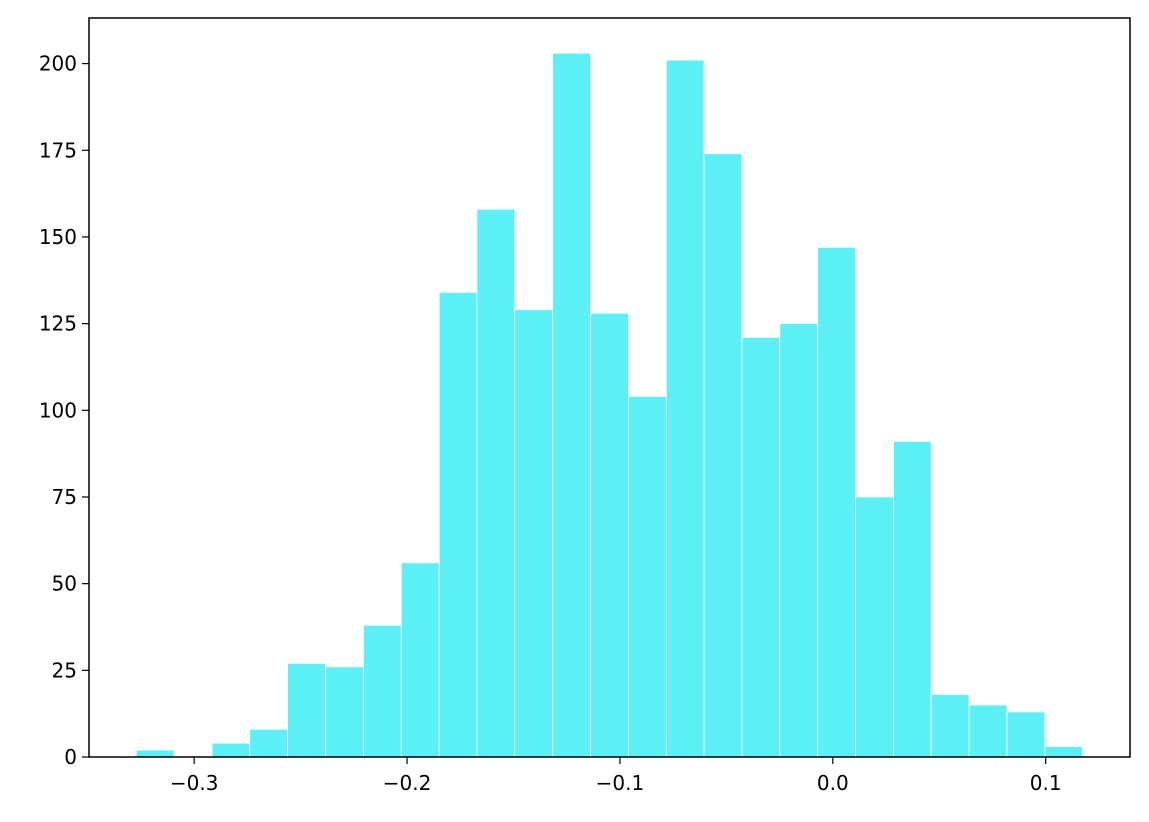 This screenshot has height=822, width=1149. What do you see at coordinates (58, 324) in the screenshot?
I see `y-tick-label: 125` at bounding box center [58, 324].